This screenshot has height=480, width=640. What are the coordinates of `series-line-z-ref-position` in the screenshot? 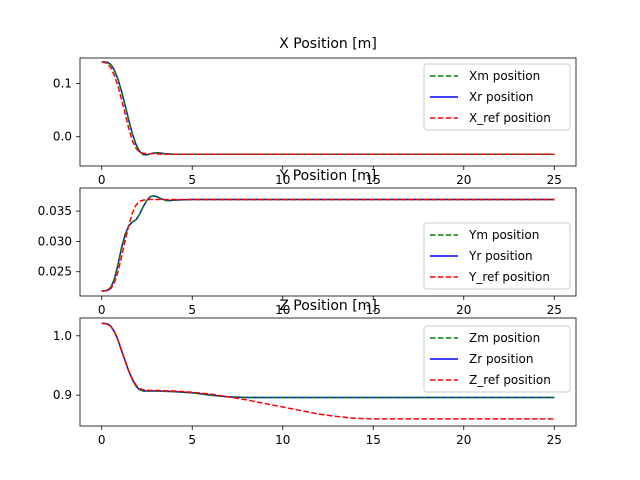 It's located at (328, 371).